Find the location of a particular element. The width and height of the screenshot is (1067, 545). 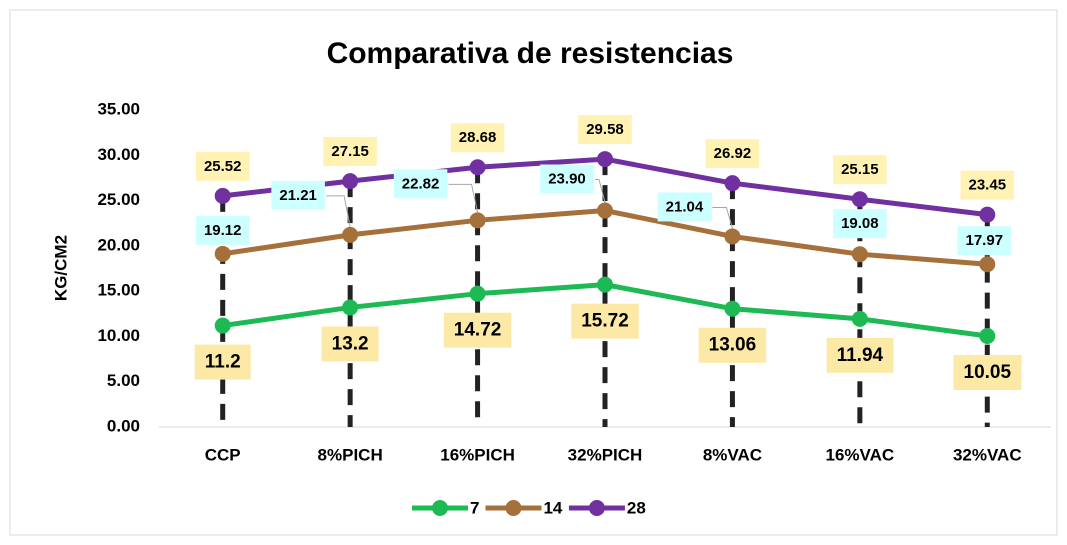

data-label: 23.90 is located at coordinates (567, 179).